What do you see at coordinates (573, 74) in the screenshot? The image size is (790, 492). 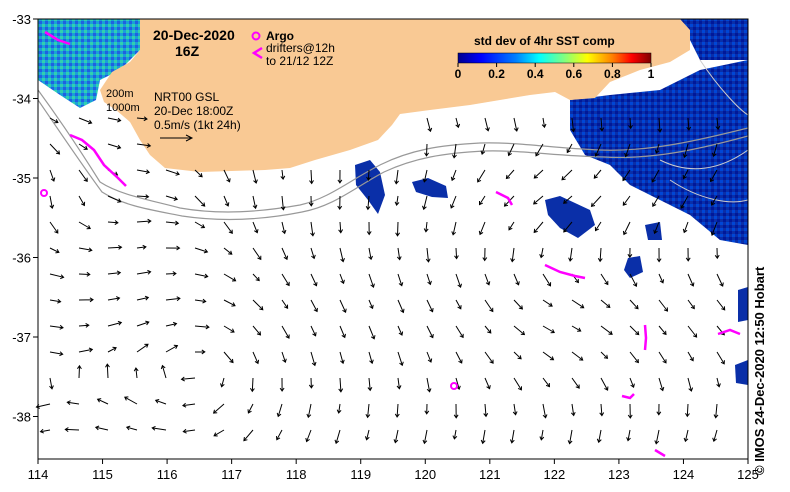 I see `colorbar-tick-label: 0.6` at bounding box center [573, 74].